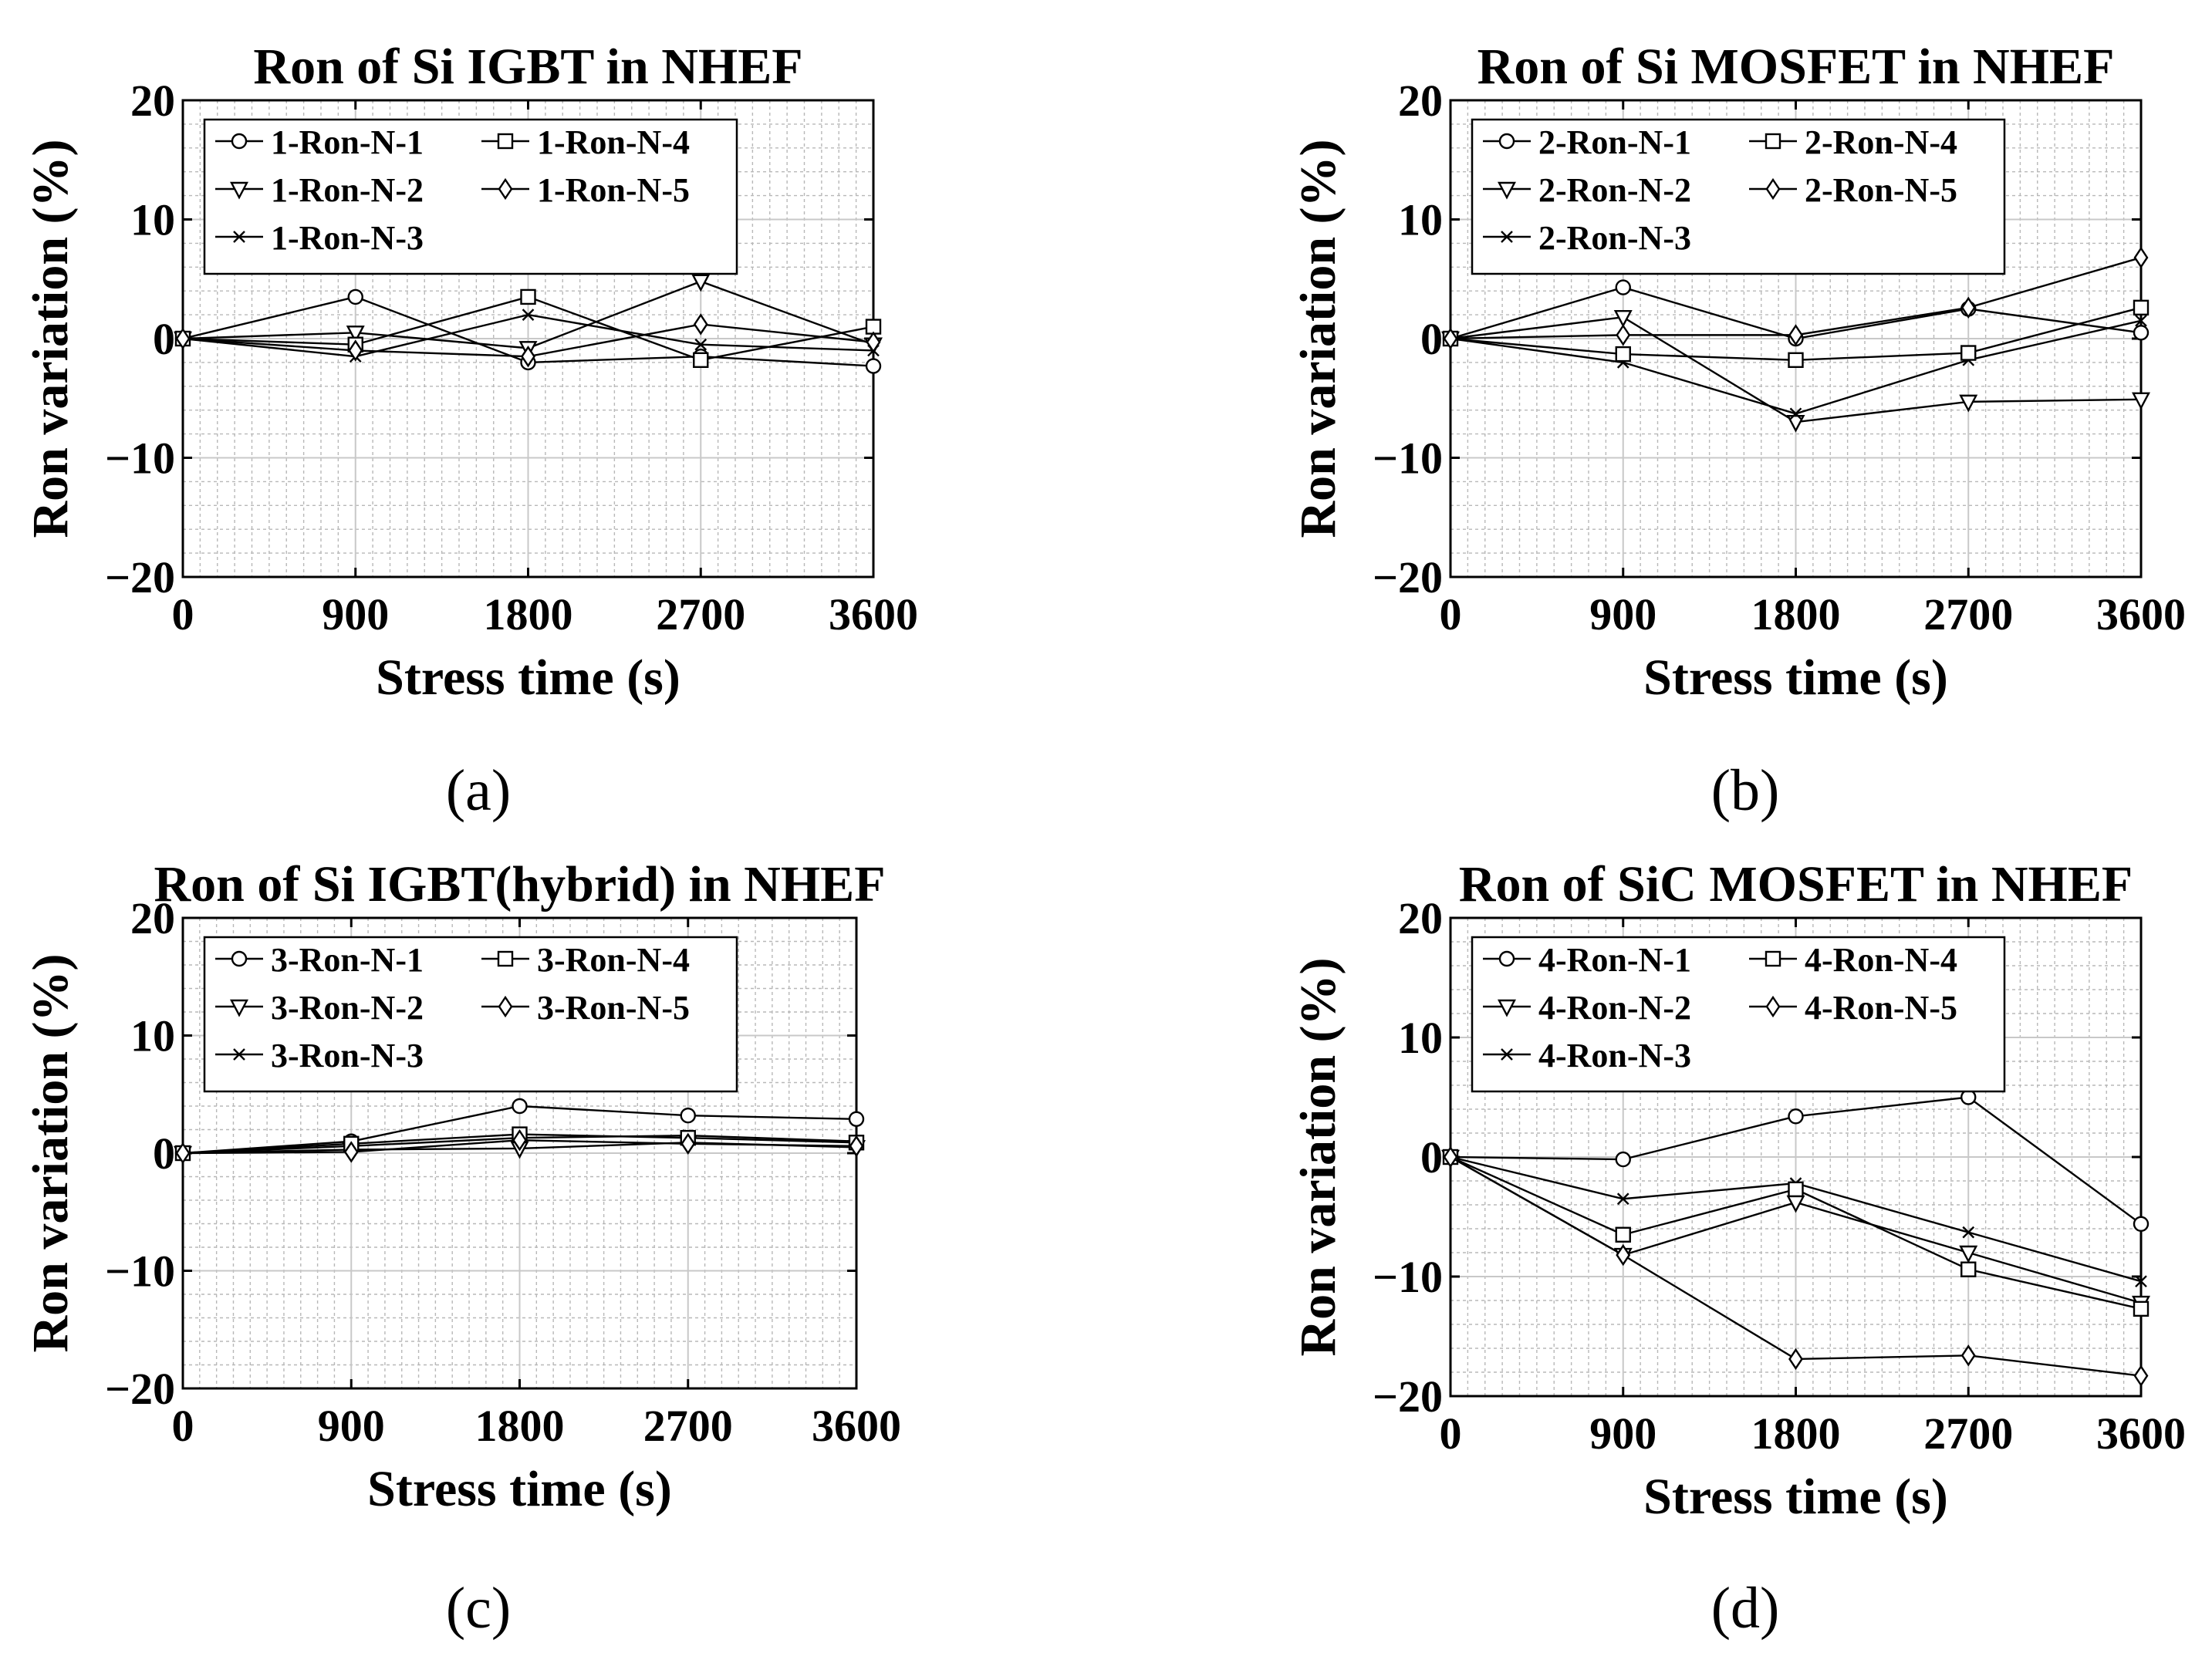 Image resolution: width=2212 pixels, height=1663 pixels. Describe the element at coordinates (1587, 960) in the screenshot. I see `legend-item-4-Ron-N-1: 4-Ron-N-1` at that location.